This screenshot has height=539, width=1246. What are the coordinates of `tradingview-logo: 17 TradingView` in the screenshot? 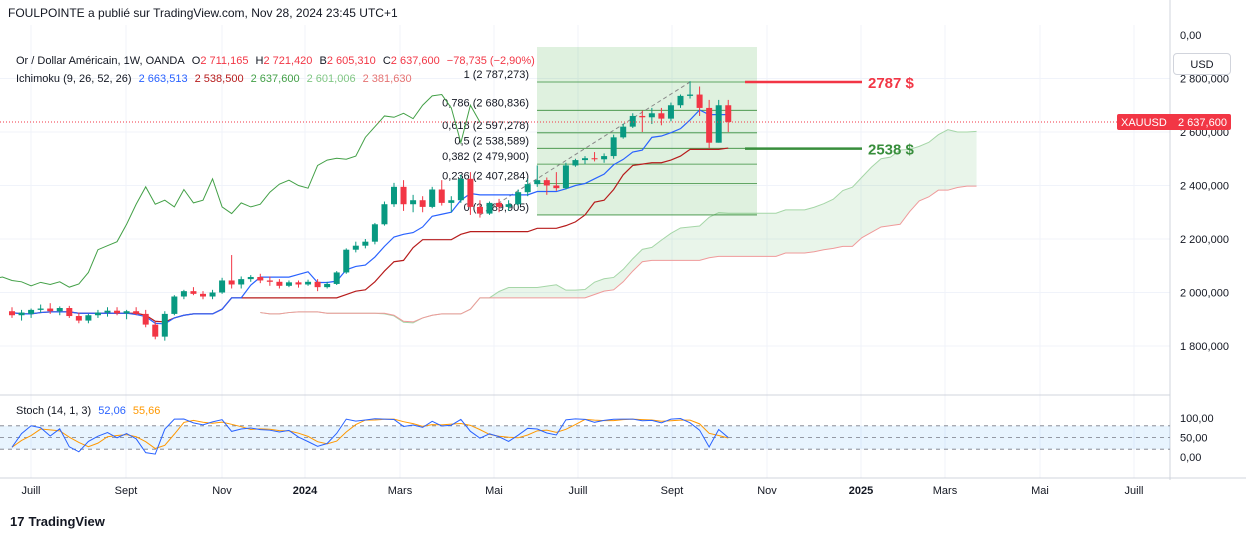 It's located at (57, 521).